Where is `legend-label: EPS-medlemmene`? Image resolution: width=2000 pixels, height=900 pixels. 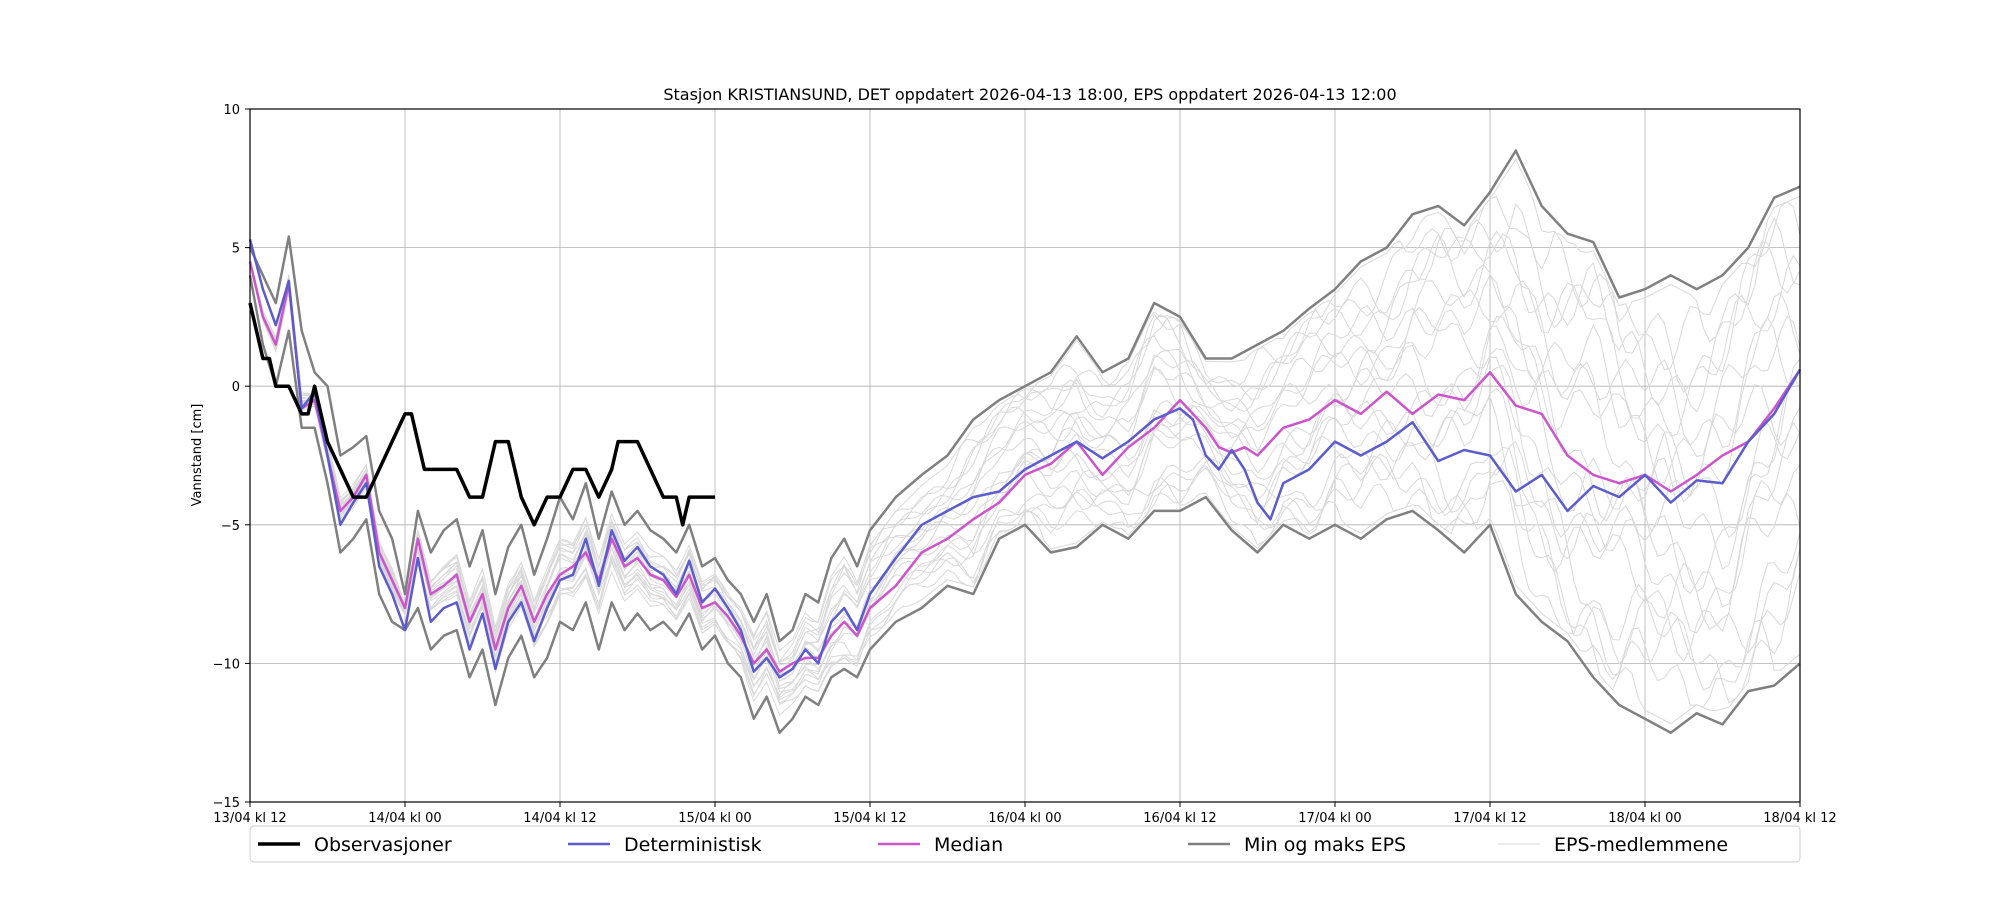 legend-label: EPS-medlemmene is located at coordinates (1641, 845).